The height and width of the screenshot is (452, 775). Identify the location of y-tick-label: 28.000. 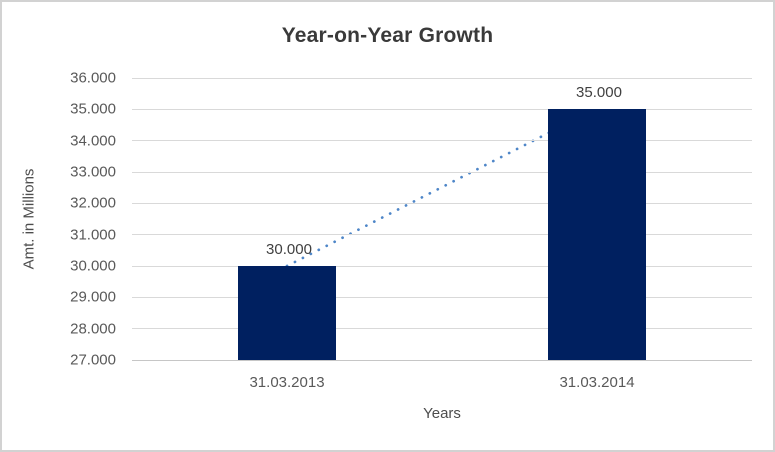
(93, 329).